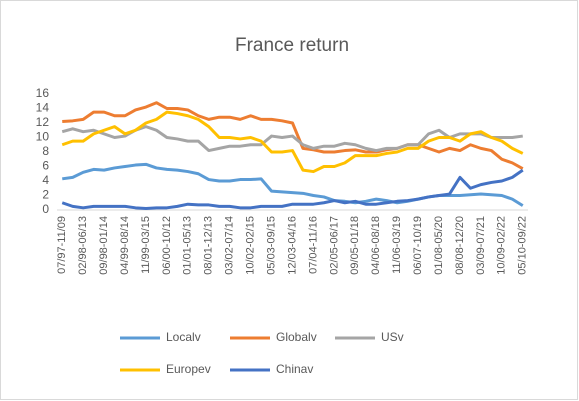 Image resolution: width=579 pixels, height=401 pixels. Describe the element at coordinates (43, 93) in the screenshot. I see `y-tick-label: 16` at that location.